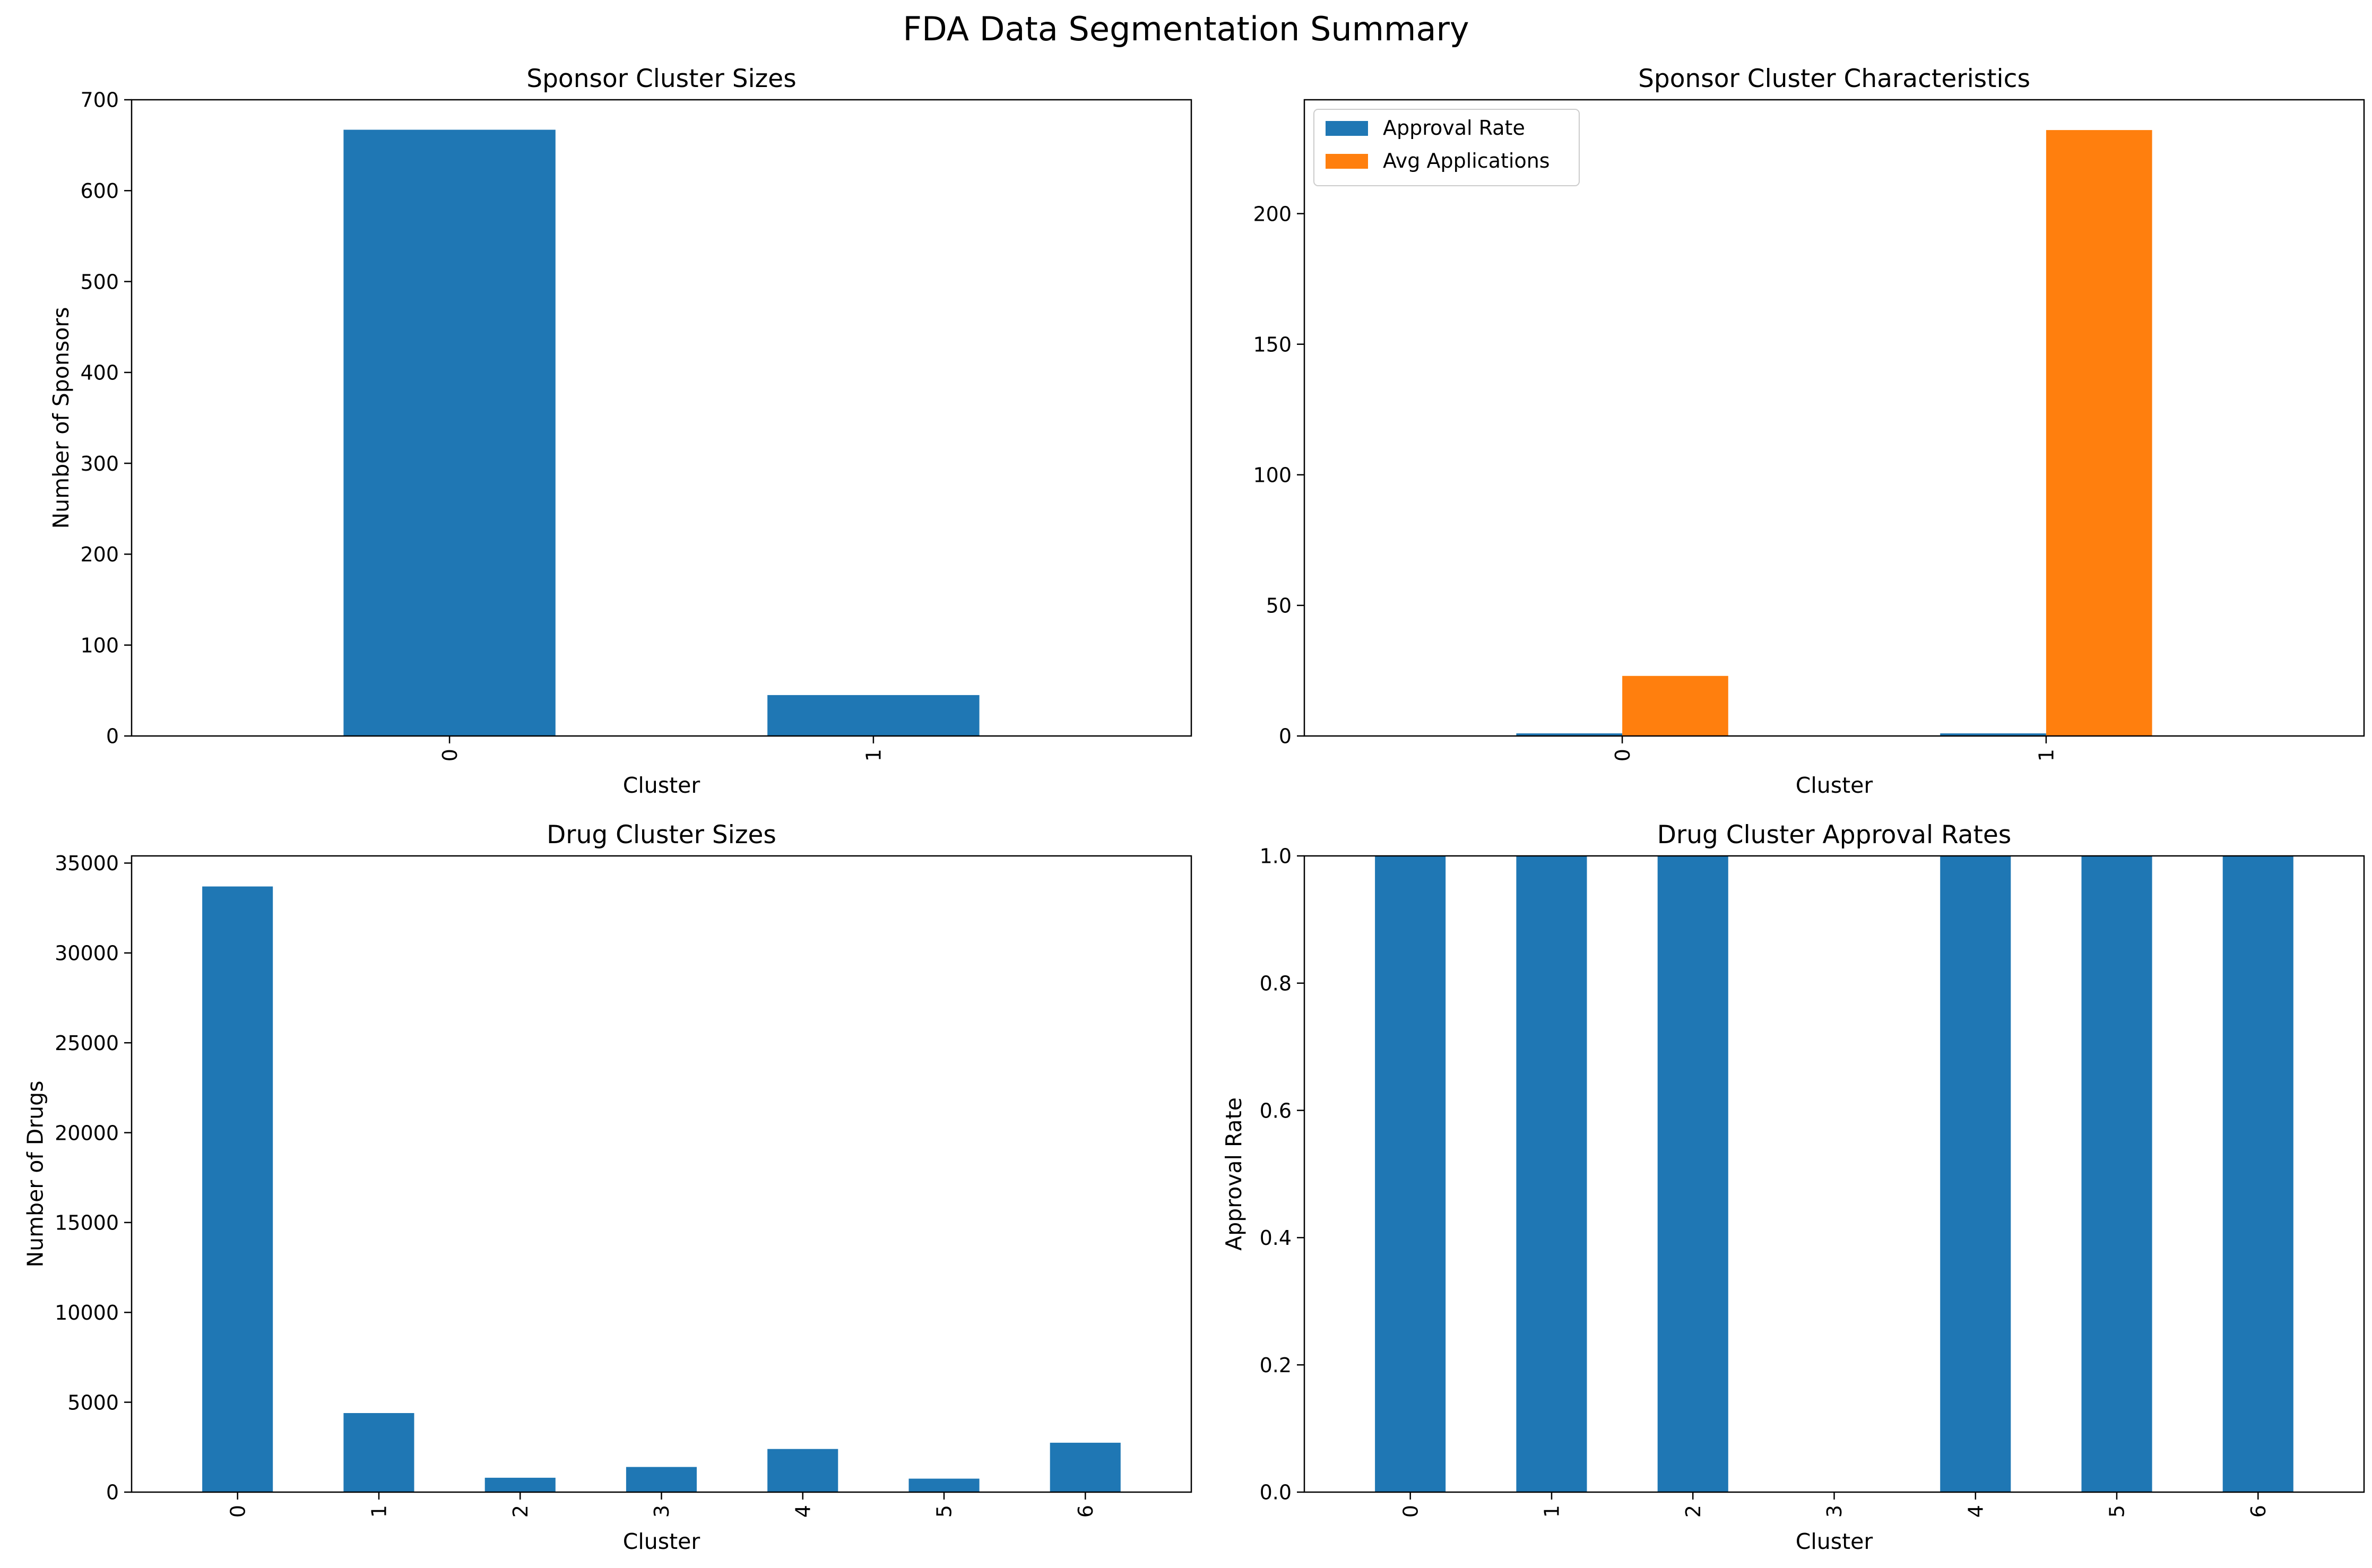 Image resolution: width=2372 pixels, height=1568 pixels. Describe the element at coordinates (1276, 983) in the screenshot. I see `y-tick-label: 0.8` at that location.